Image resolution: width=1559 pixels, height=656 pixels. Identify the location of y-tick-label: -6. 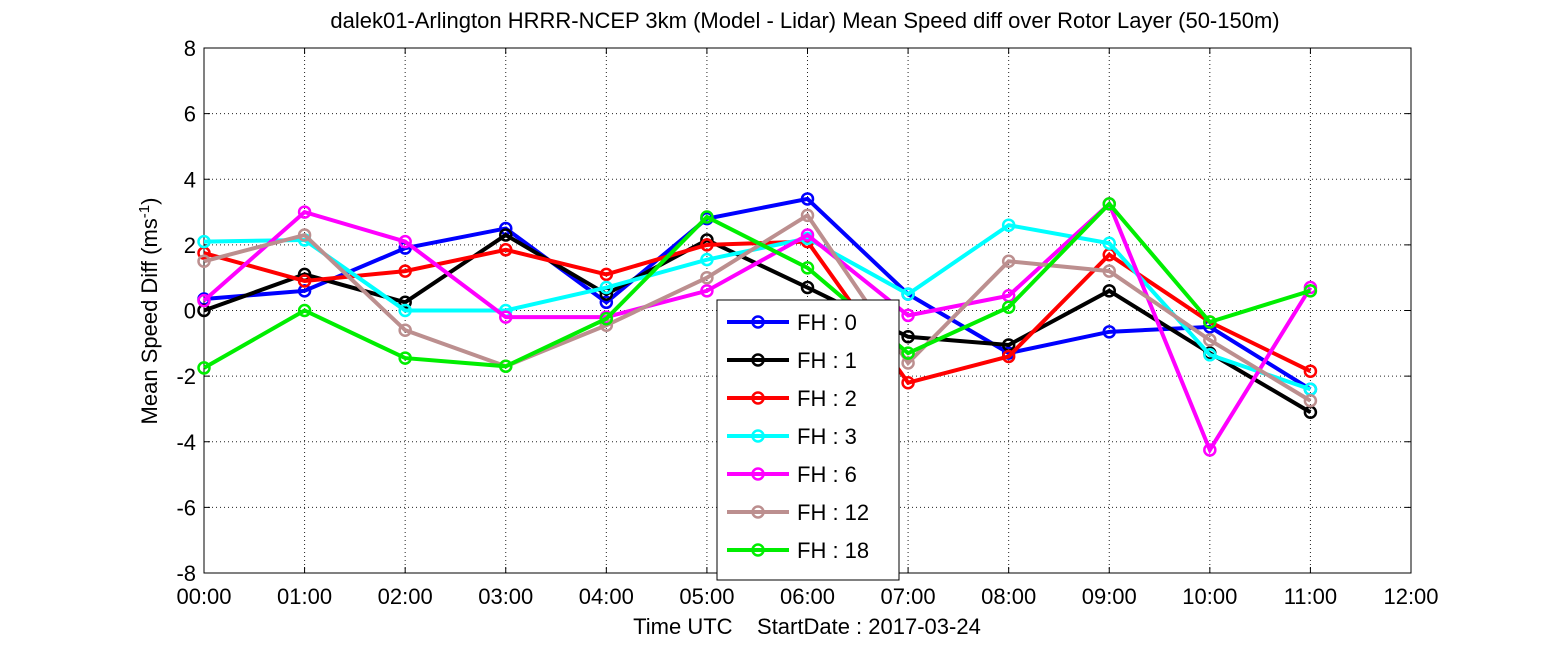
(186, 507).